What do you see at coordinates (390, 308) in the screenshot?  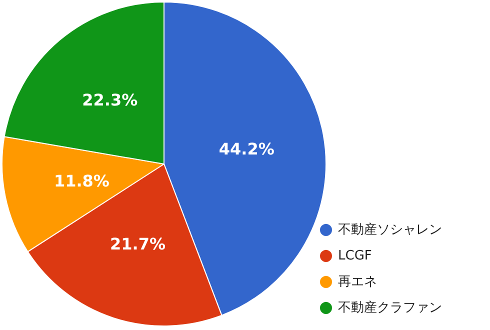 I see `legend-label: 不動産クラファン` at bounding box center [390, 308].